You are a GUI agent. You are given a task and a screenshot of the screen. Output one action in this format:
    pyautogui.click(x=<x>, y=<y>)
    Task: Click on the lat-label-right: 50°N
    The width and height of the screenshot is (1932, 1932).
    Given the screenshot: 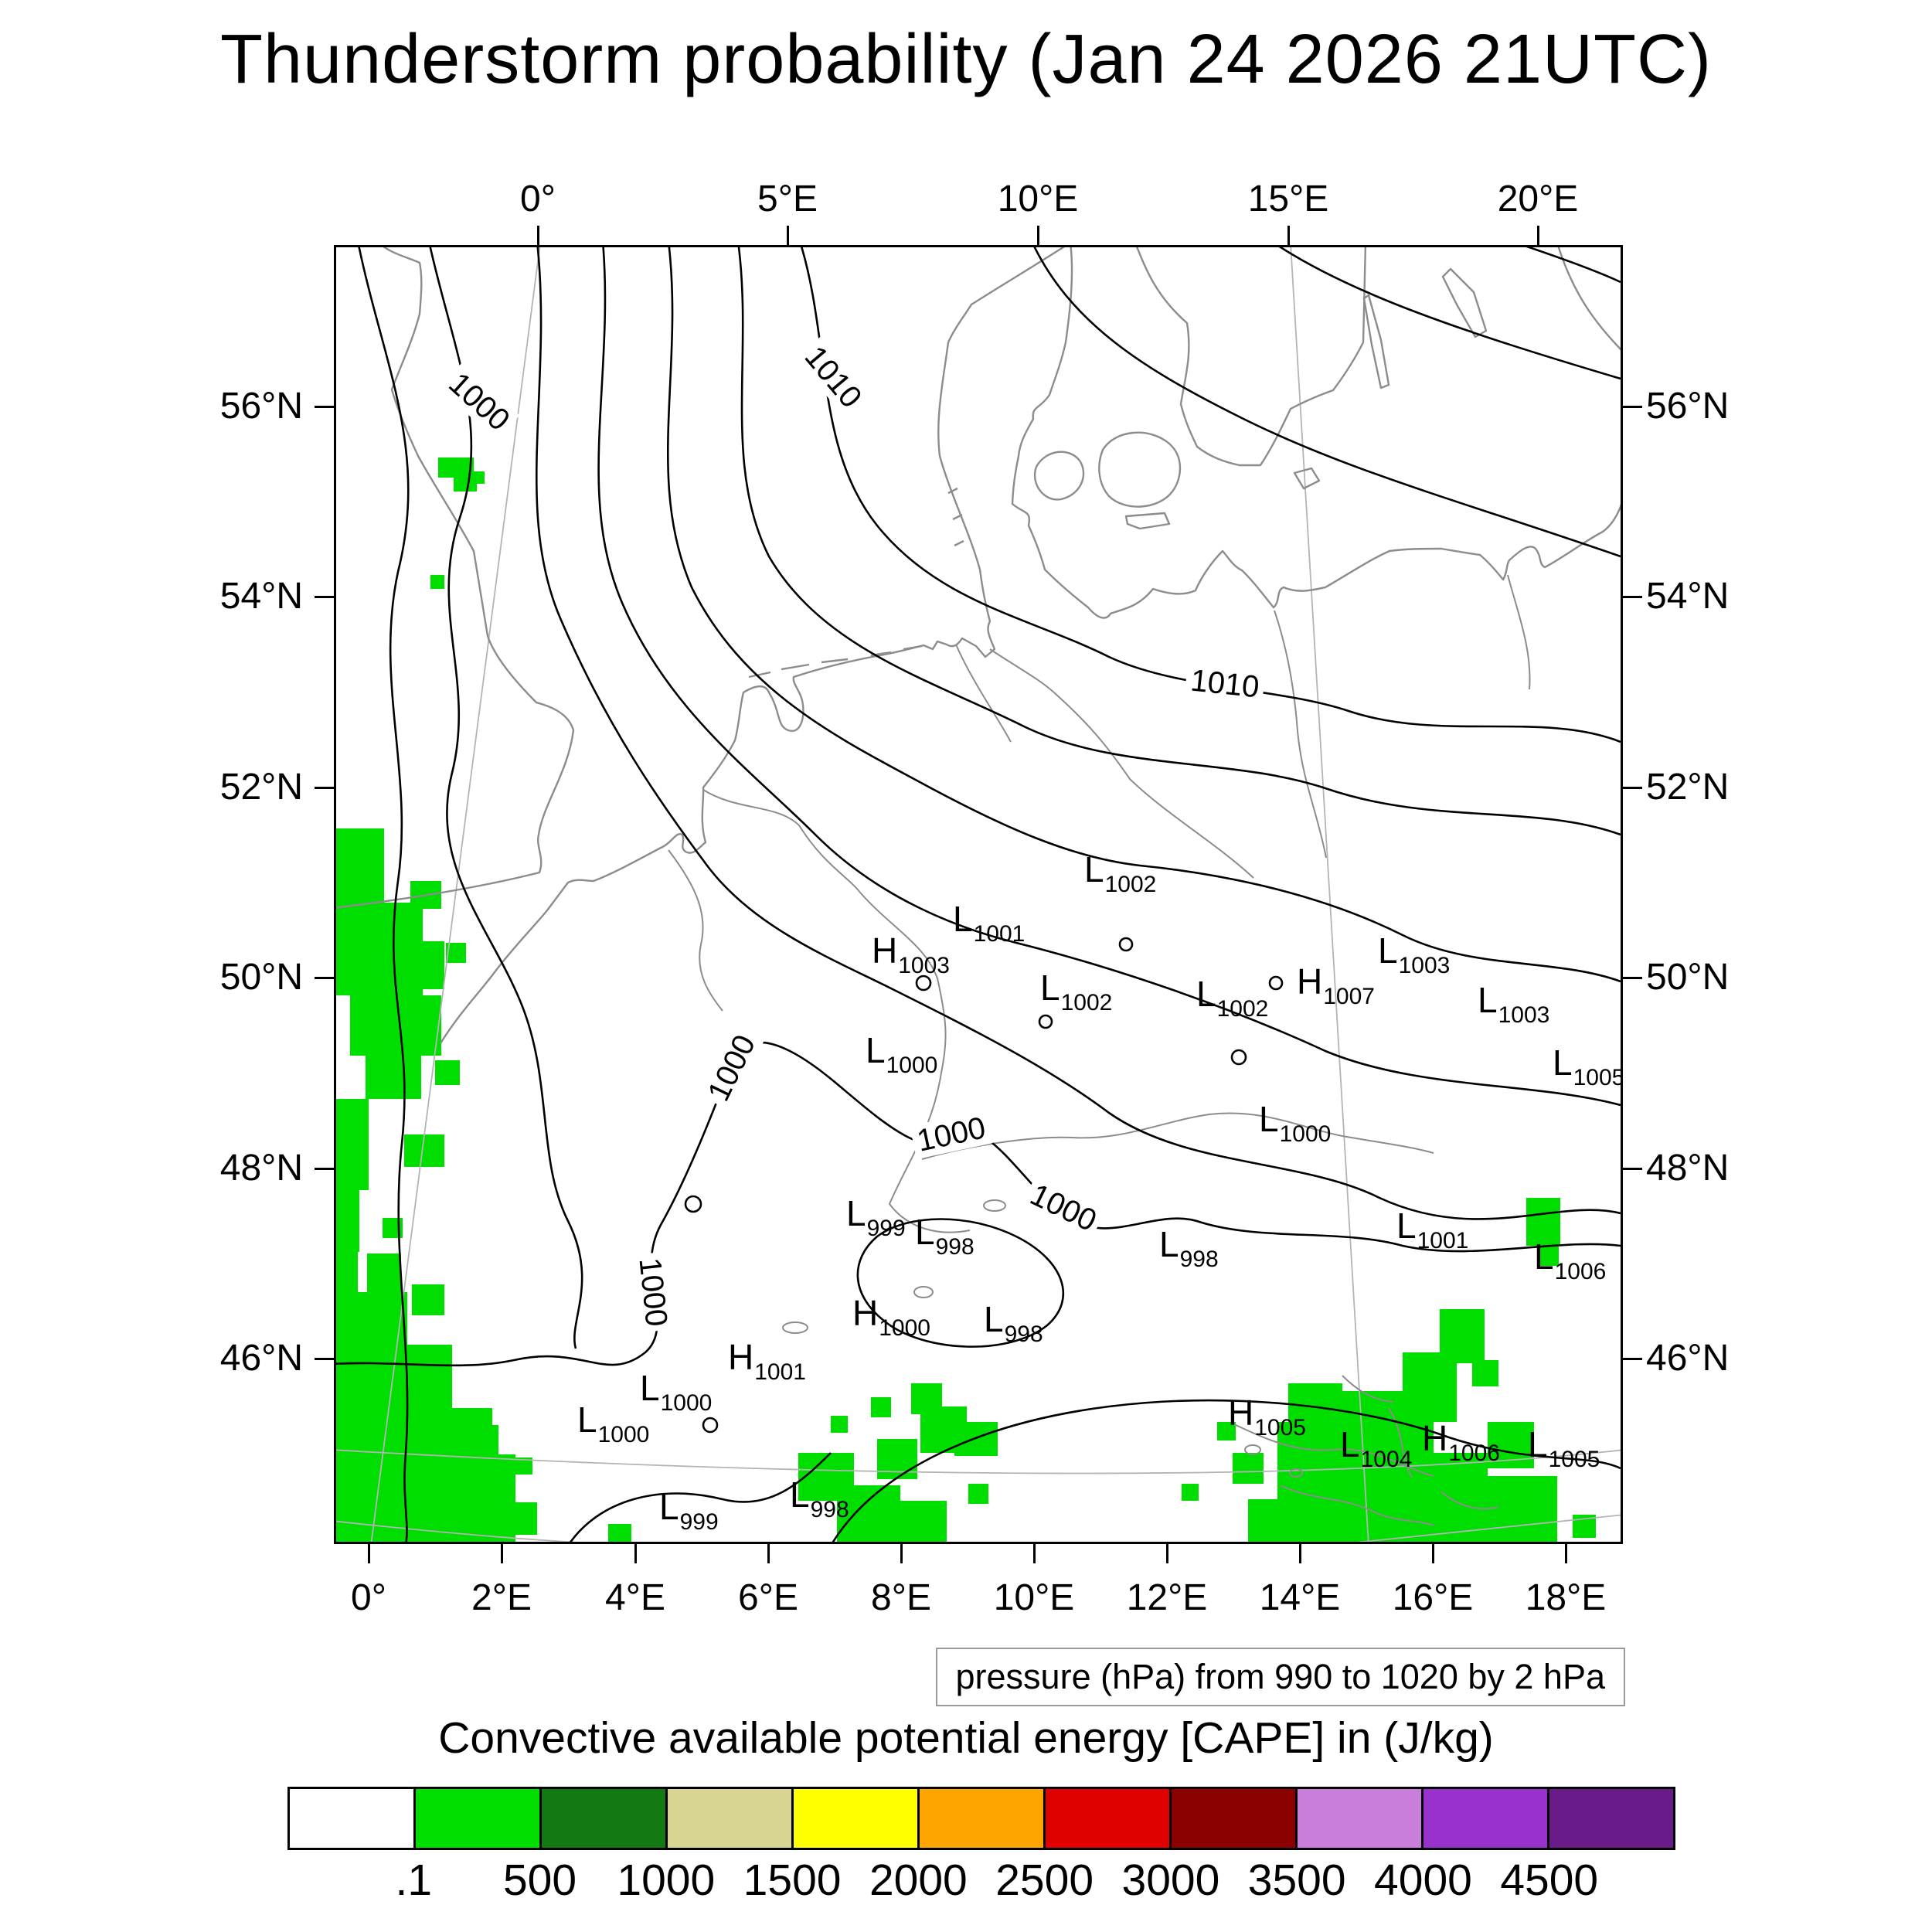 What is the action you would take?
    pyautogui.click(x=1688, y=978)
    